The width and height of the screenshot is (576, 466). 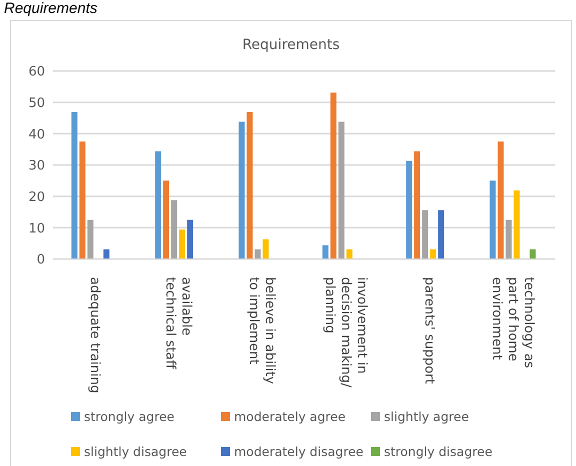 I want to click on legend-label: strongly disagree, so click(x=438, y=451).